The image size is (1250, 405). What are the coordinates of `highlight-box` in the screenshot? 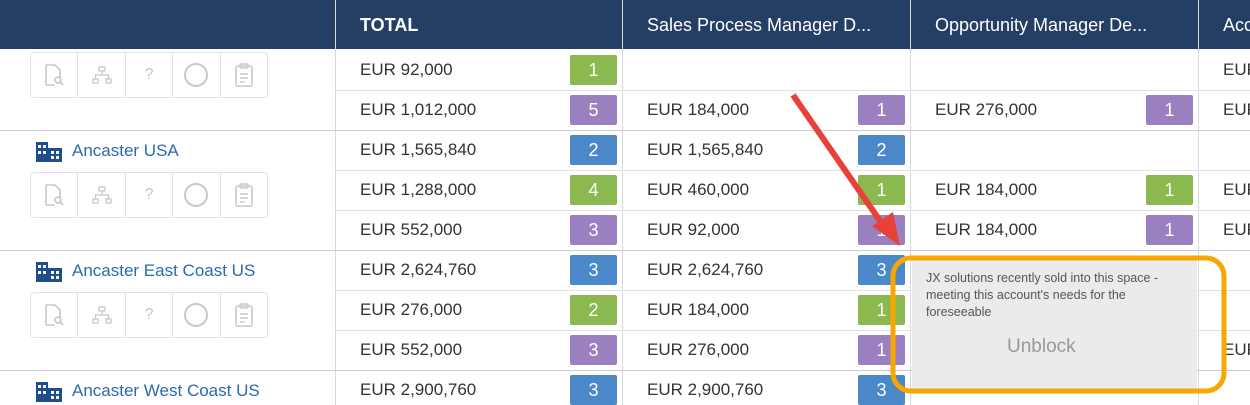 It's located at (1058, 324).